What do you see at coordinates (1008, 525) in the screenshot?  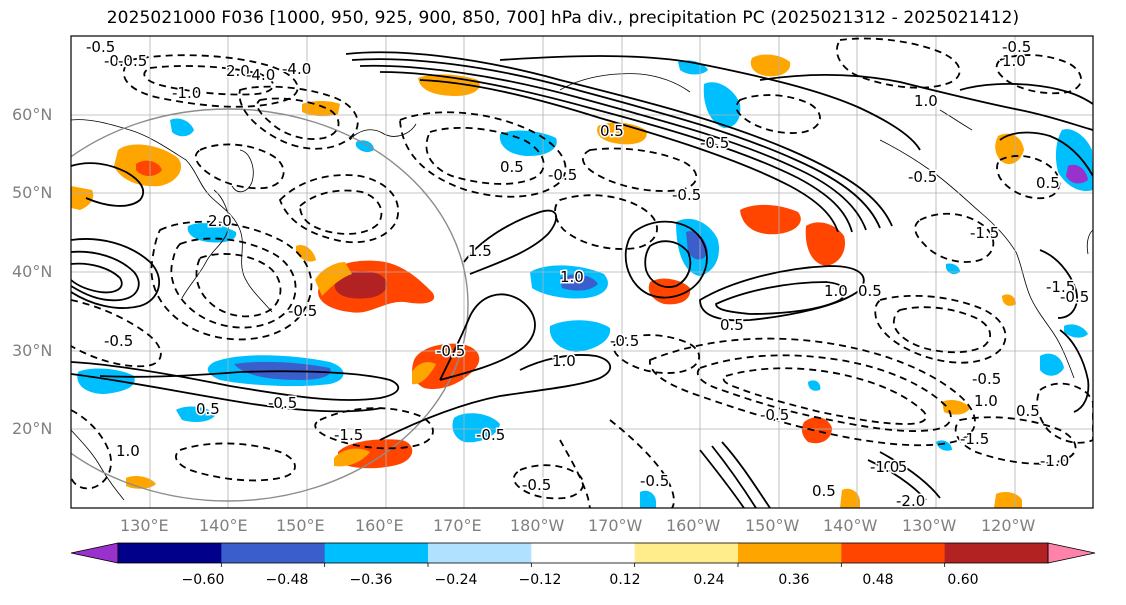 I see `lon-label-120w: 120°W` at bounding box center [1008, 525].